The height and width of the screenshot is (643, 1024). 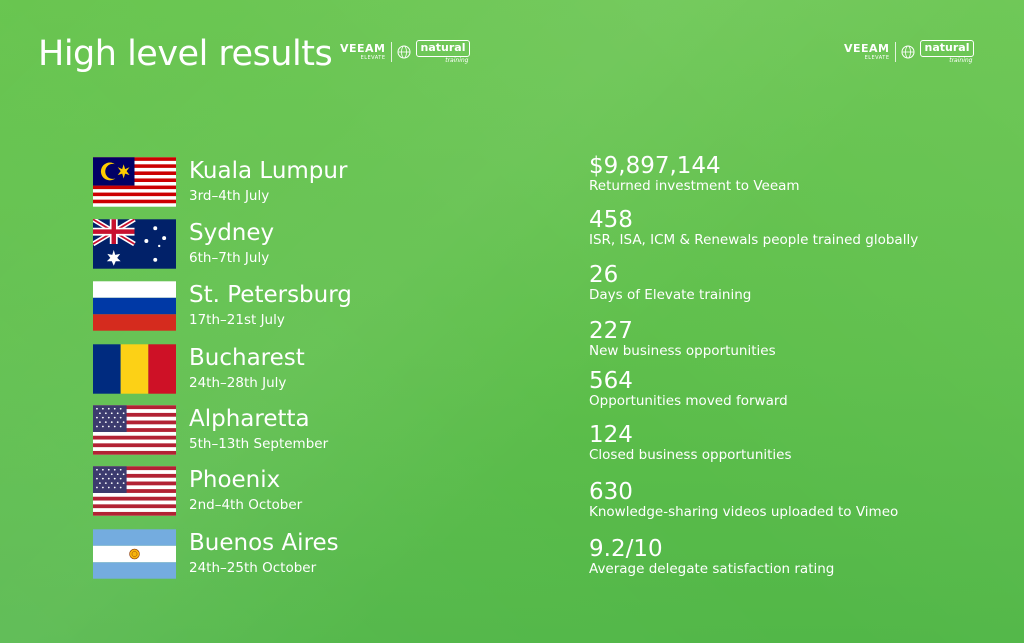 What do you see at coordinates (134, 306) in the screenshot?
I see `russia-flag-icon` at bounding box center [134, 306].